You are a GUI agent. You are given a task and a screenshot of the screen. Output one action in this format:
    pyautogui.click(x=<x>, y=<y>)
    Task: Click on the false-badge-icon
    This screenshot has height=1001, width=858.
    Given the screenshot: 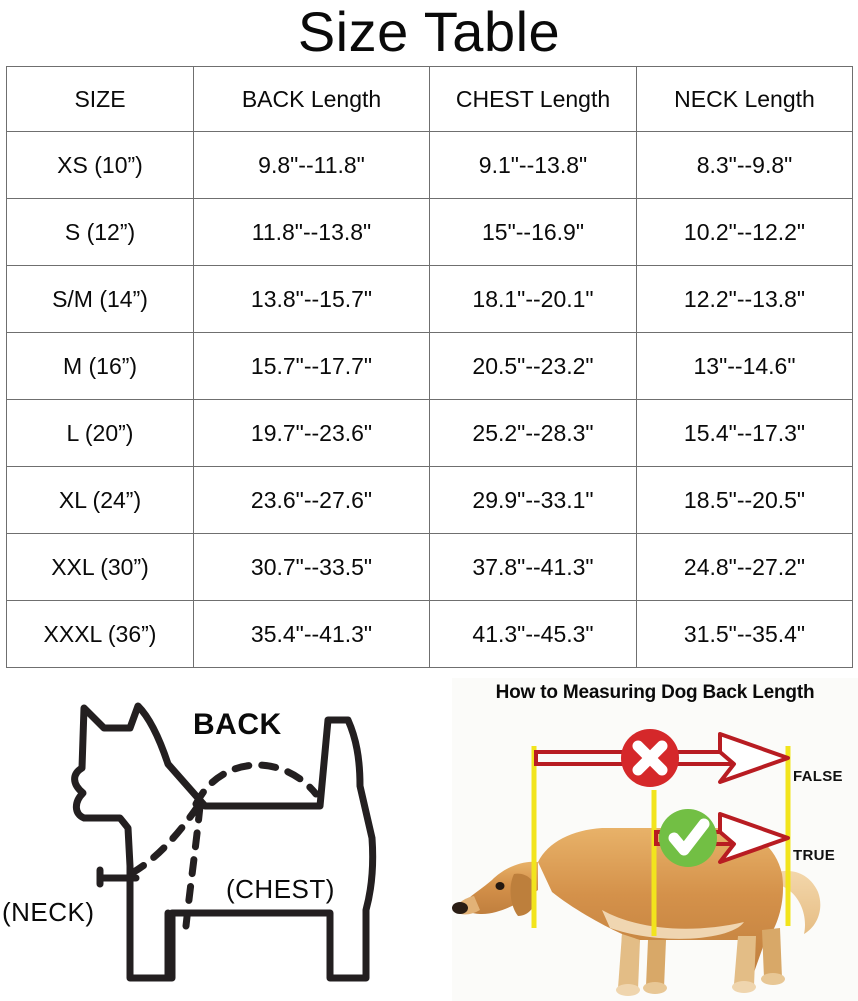 What is the action you would take?
    pyautogui.click(x=650, y=758)
    